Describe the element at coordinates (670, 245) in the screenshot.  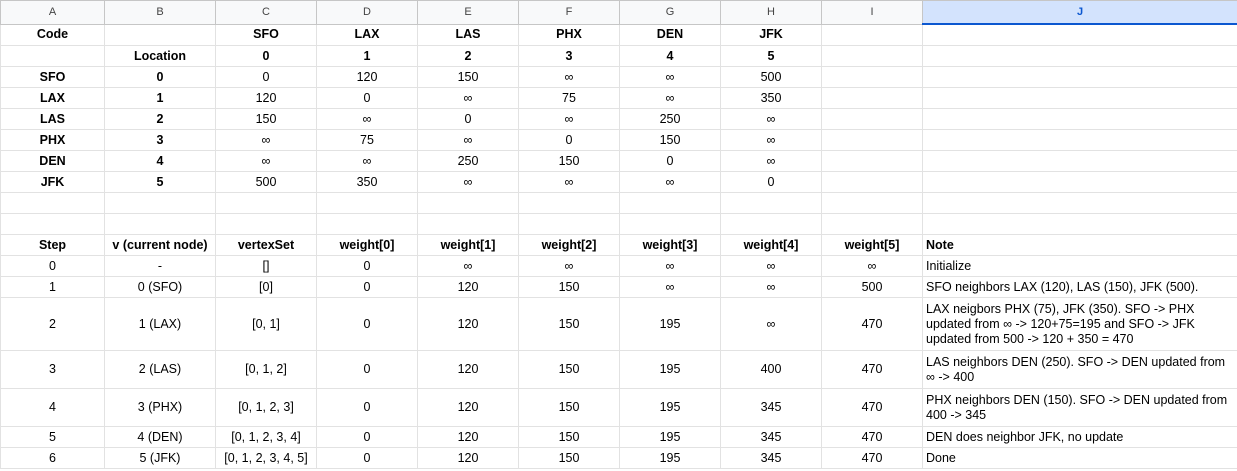
I see `cell-step-header: weight[3]` at that location.